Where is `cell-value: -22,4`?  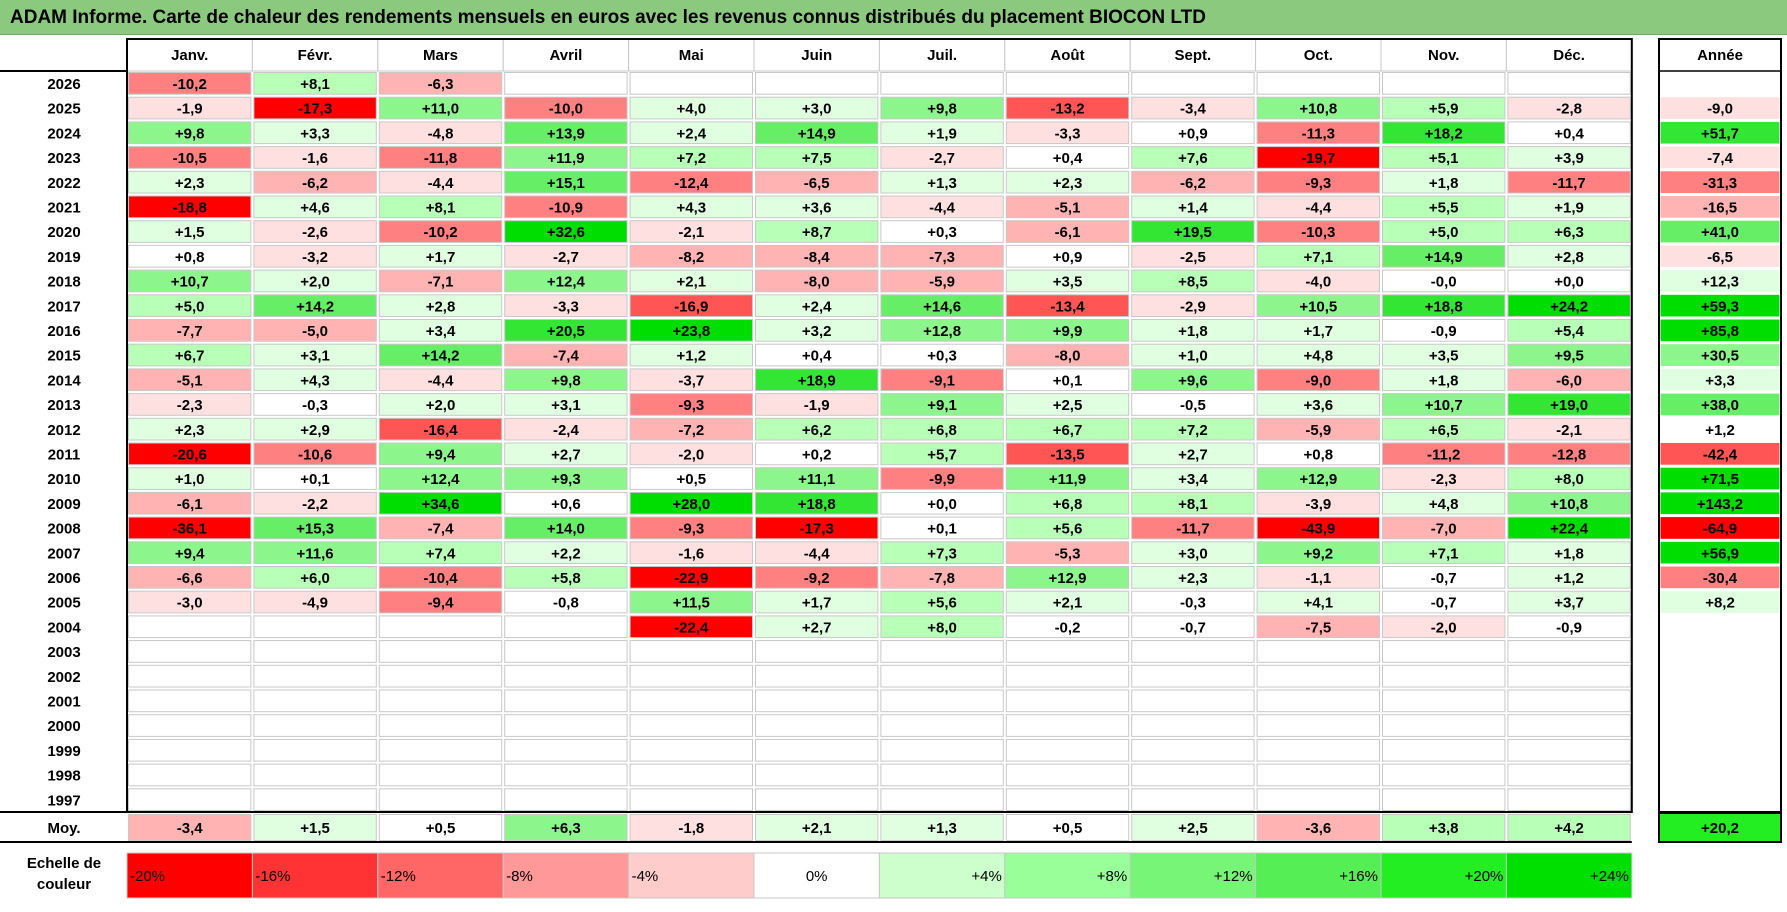
cell-value: -22,4 is located at coordinates (691, 627).